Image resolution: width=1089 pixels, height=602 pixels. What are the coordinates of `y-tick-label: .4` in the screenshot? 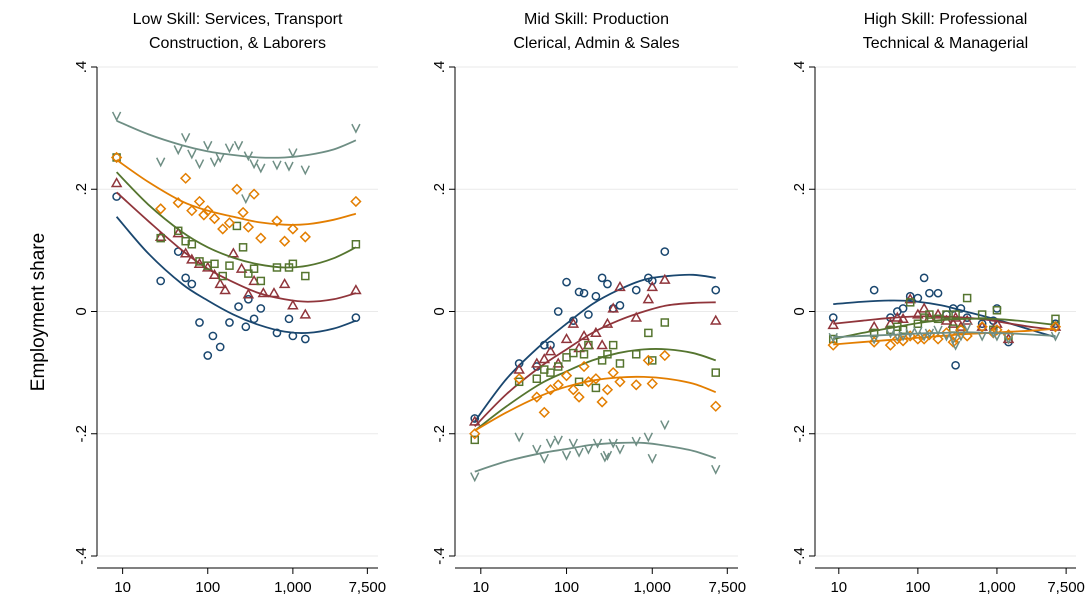 It's located at (799, 67).